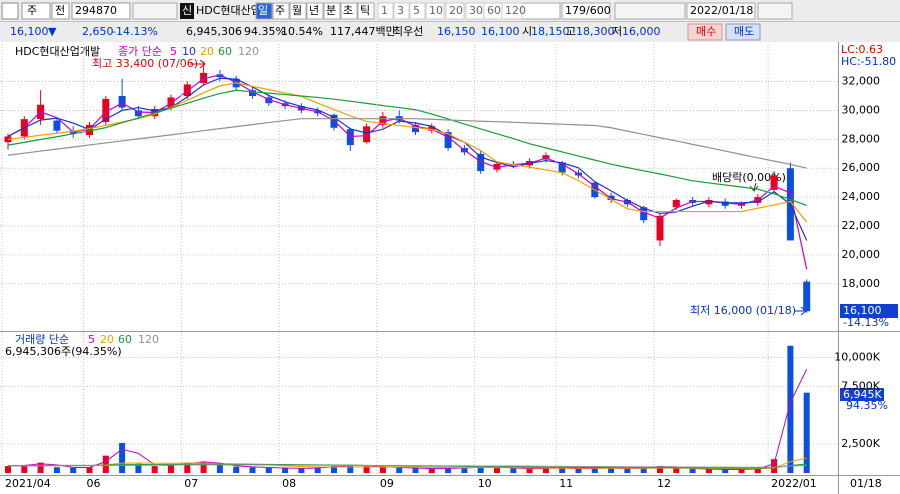 The height and width of the screenshot is (494, 900). What do you see at coordinates (107, 339) in the screenshot?
I see `volume-ma-legend: 20` at bounding box center [107, 339].